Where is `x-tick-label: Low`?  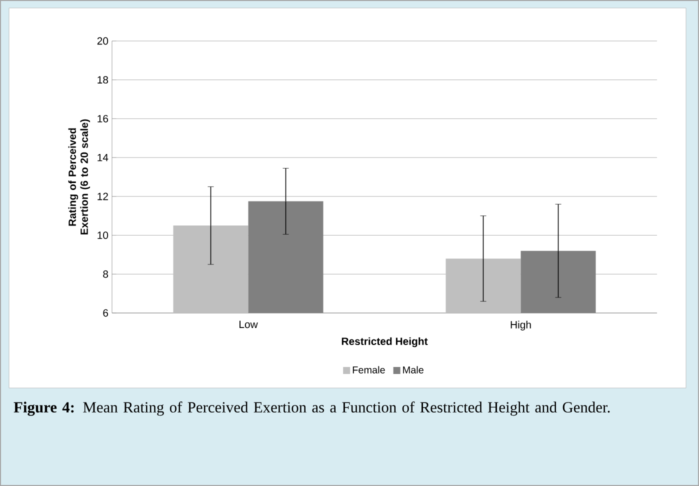
x-tick-label: Low is located at coordinates (249, 324).